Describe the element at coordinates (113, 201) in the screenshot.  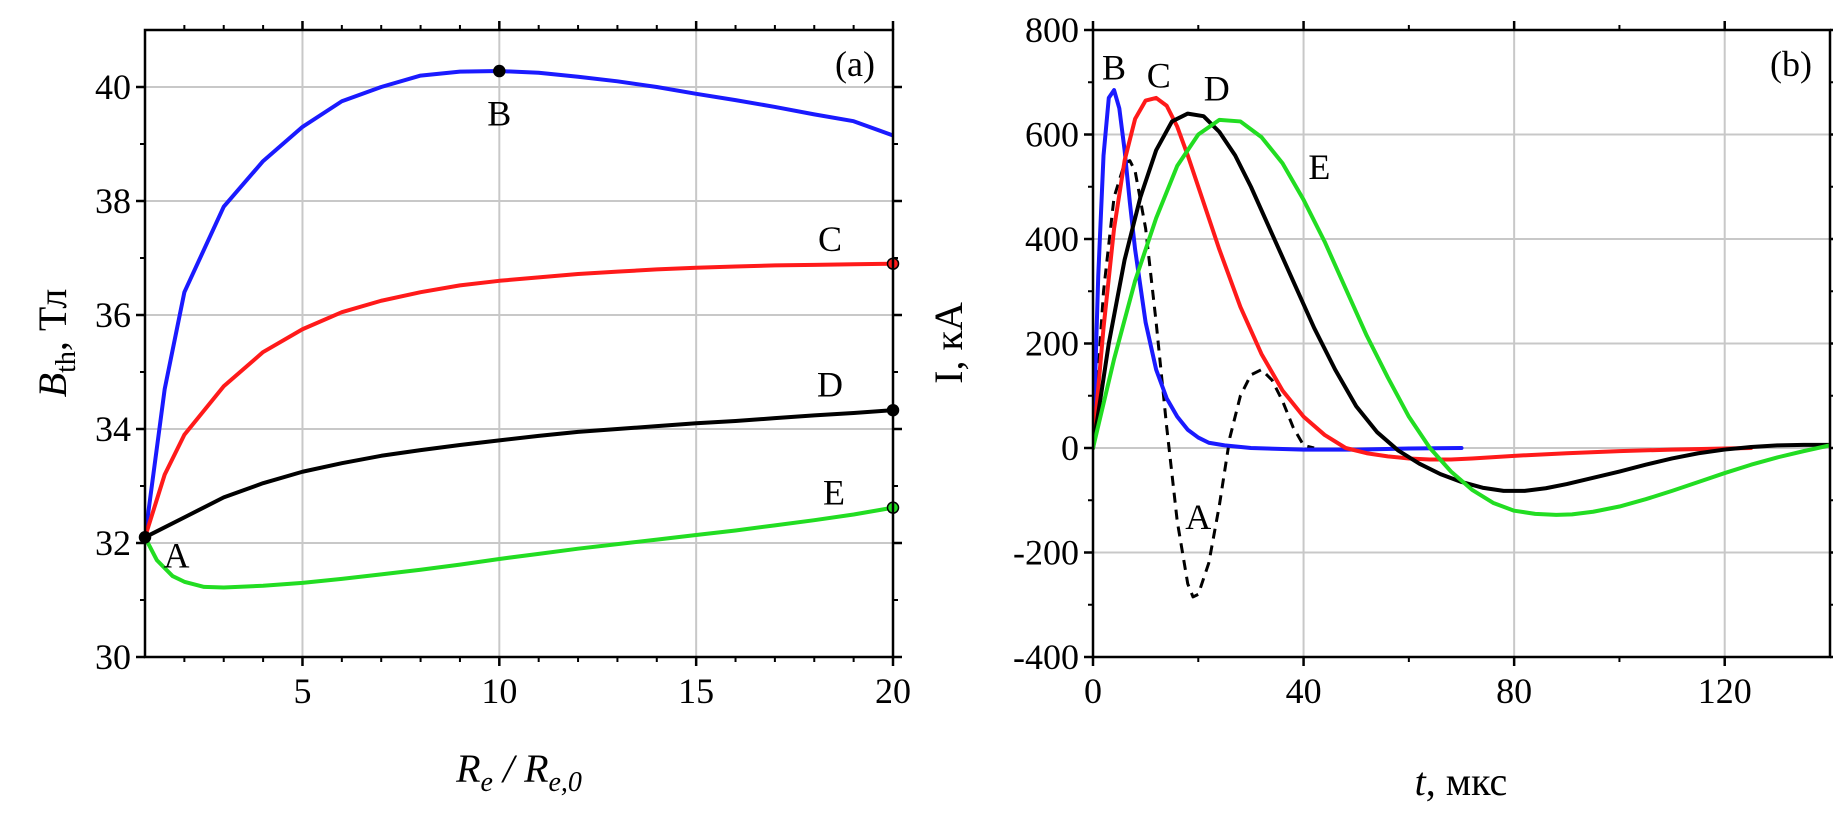
I see `y-tick-label: 38` at that location.